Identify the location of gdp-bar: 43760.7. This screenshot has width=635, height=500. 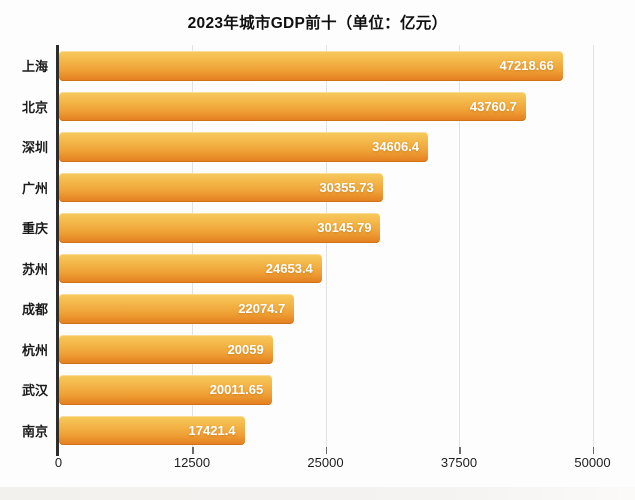
(292, 106).